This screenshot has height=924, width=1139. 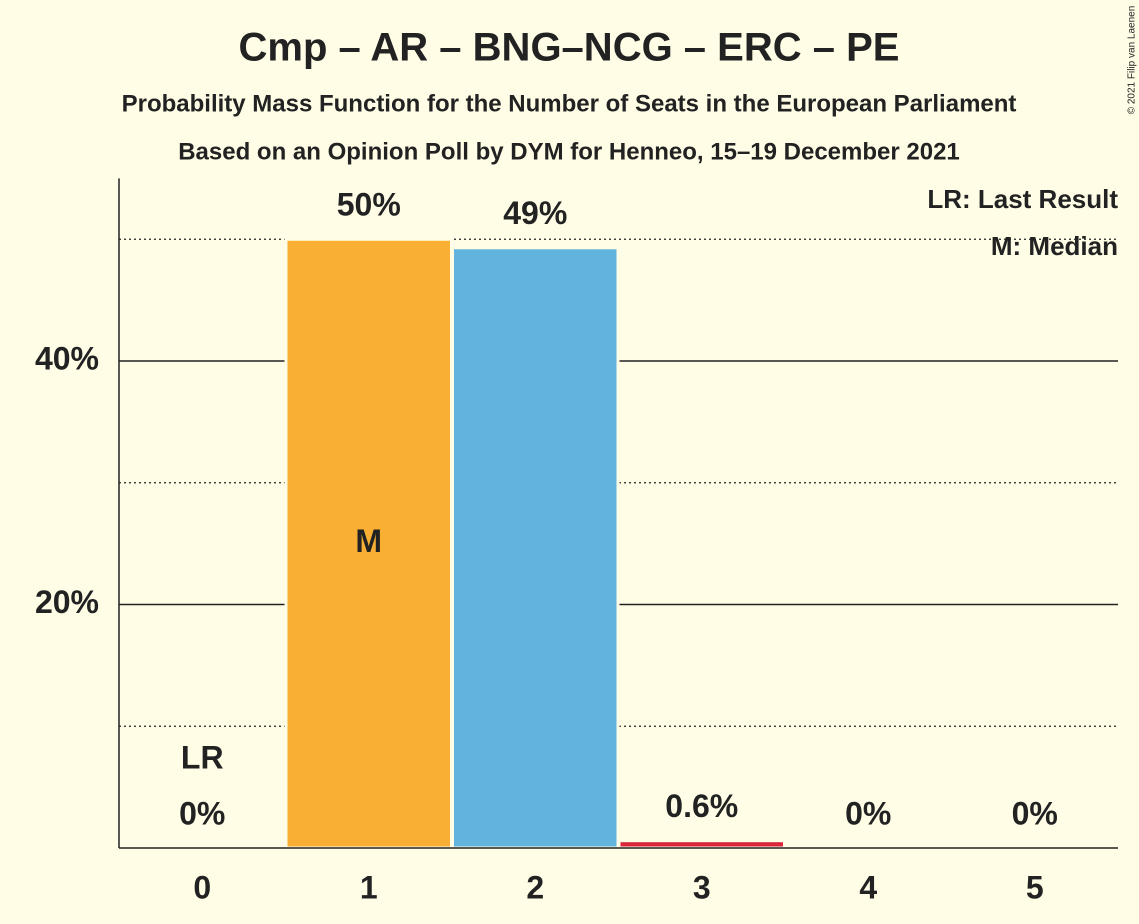 What do you see at coordinates (368, 541) in the screenshot?
I see `annotation: M` at bounding box center [368, 541].